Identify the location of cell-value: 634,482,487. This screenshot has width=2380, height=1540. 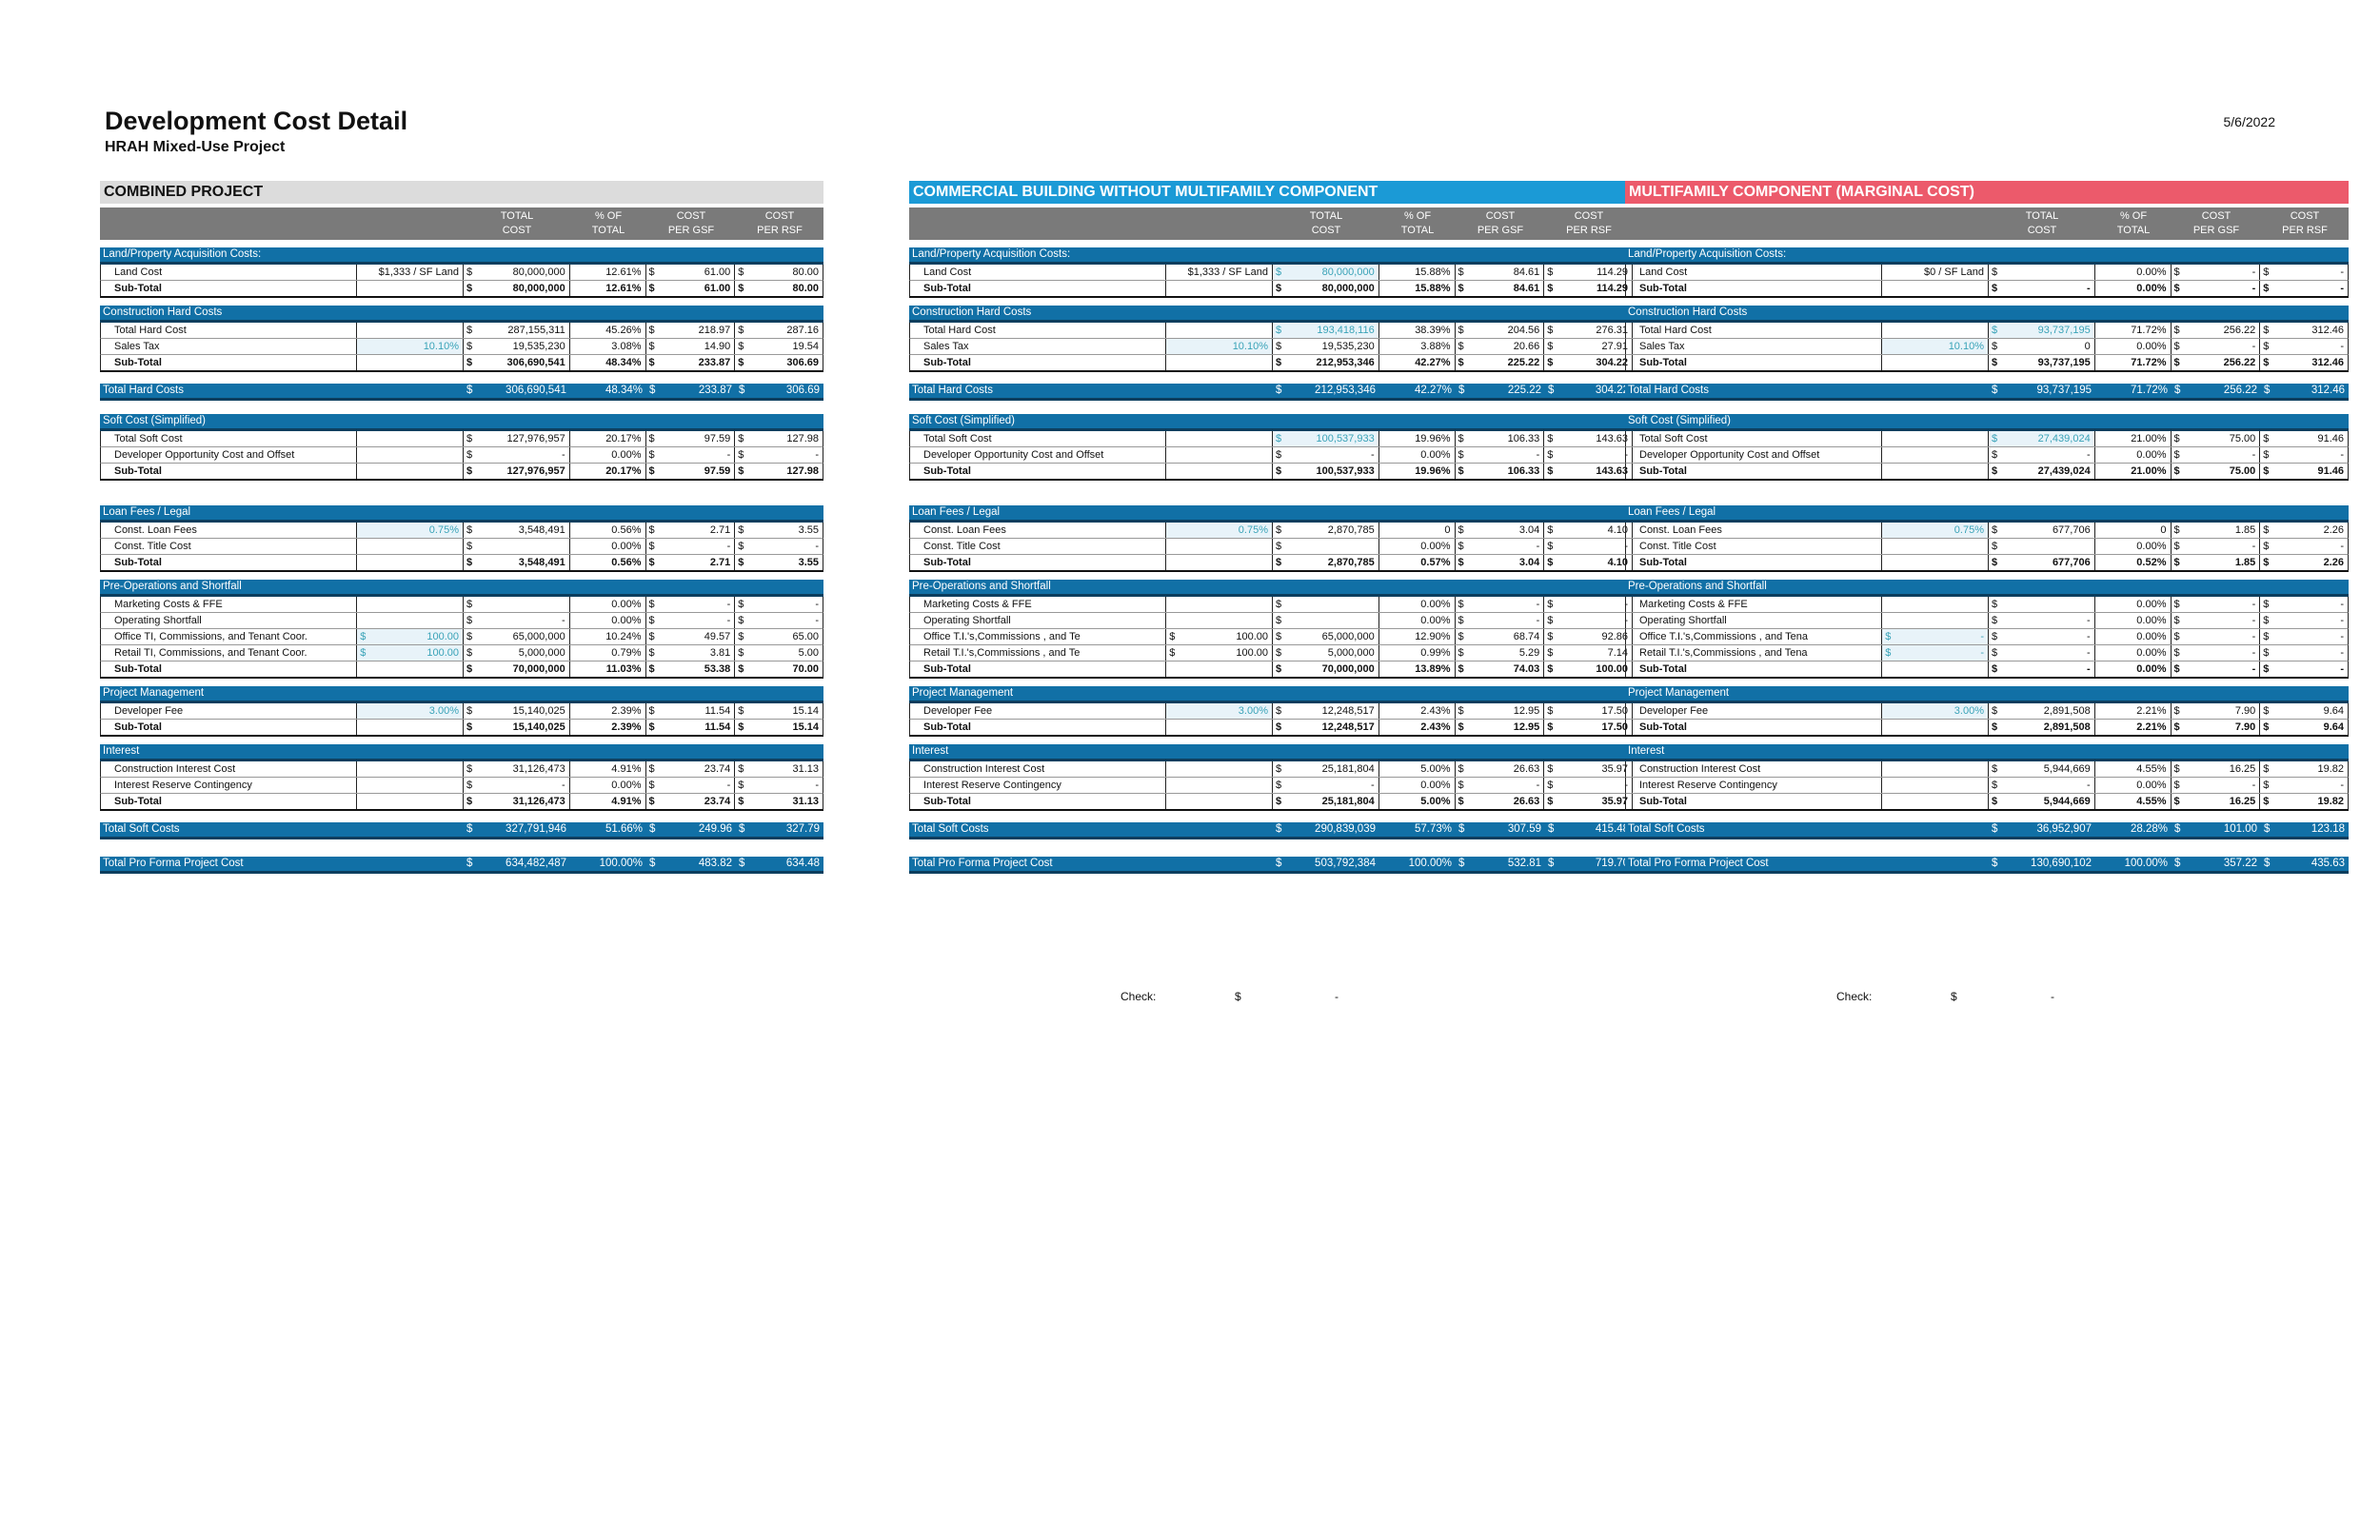
(536, 863).